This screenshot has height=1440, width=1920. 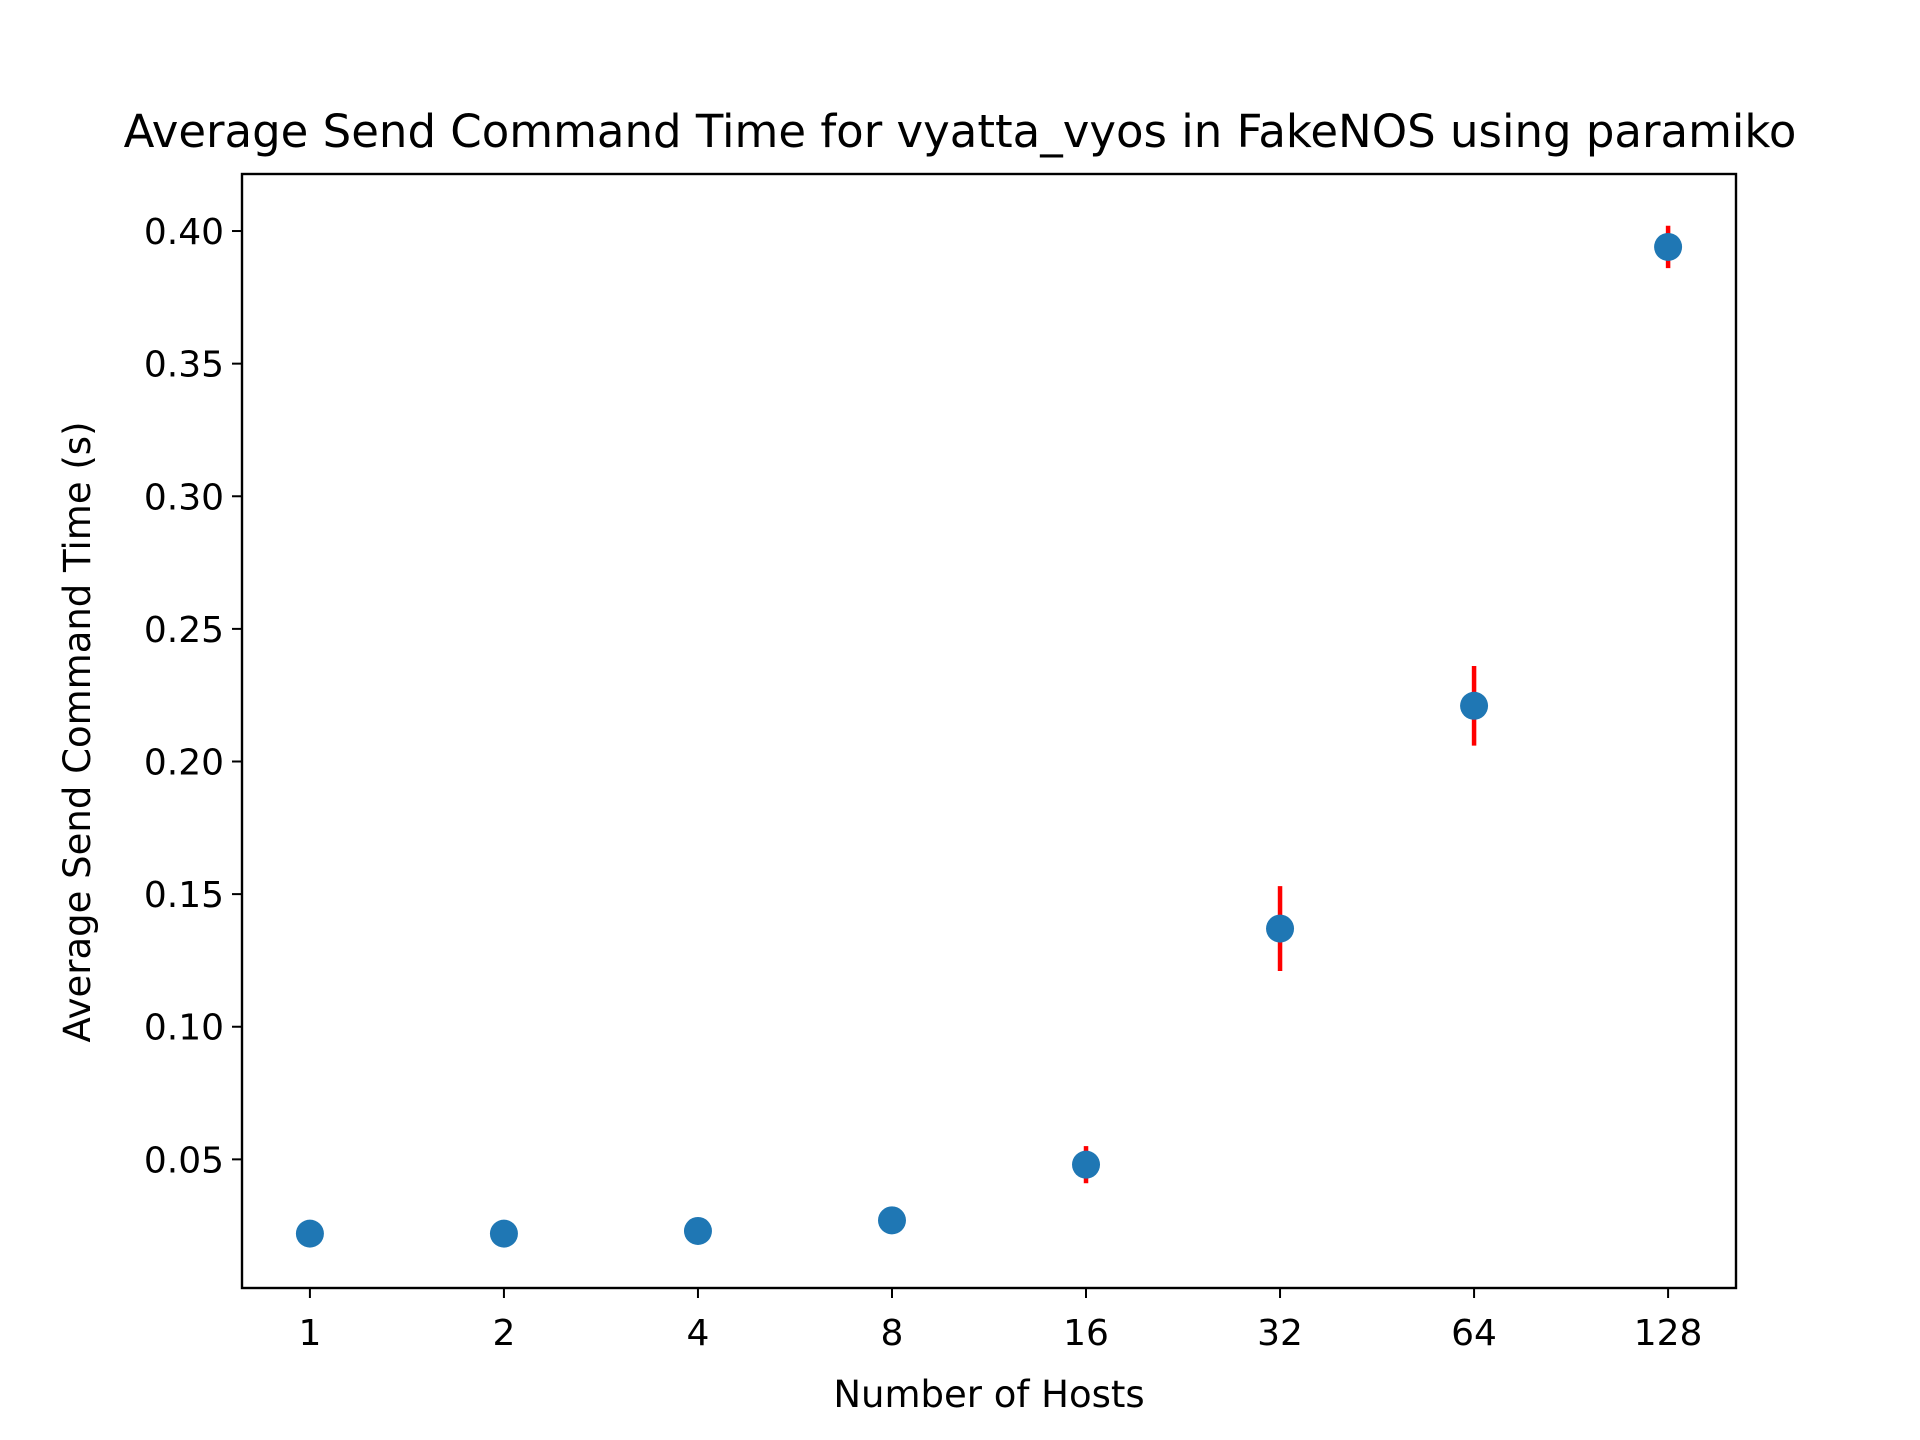 I want to click on x-tick-label: 4, so click(x=698, y=1333).